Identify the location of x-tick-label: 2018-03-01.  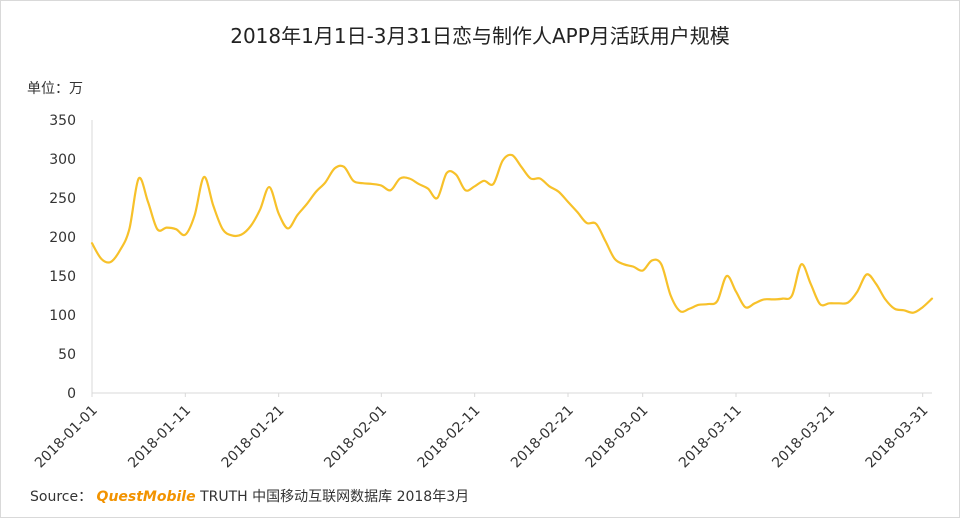
(617, 437).